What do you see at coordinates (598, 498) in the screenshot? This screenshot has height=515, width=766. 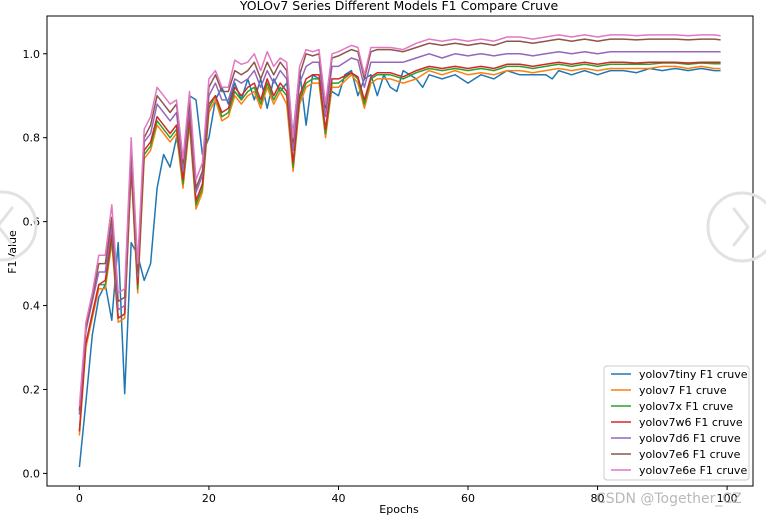 I see `x-tick-label: 80` at bounding box center [598, 498].